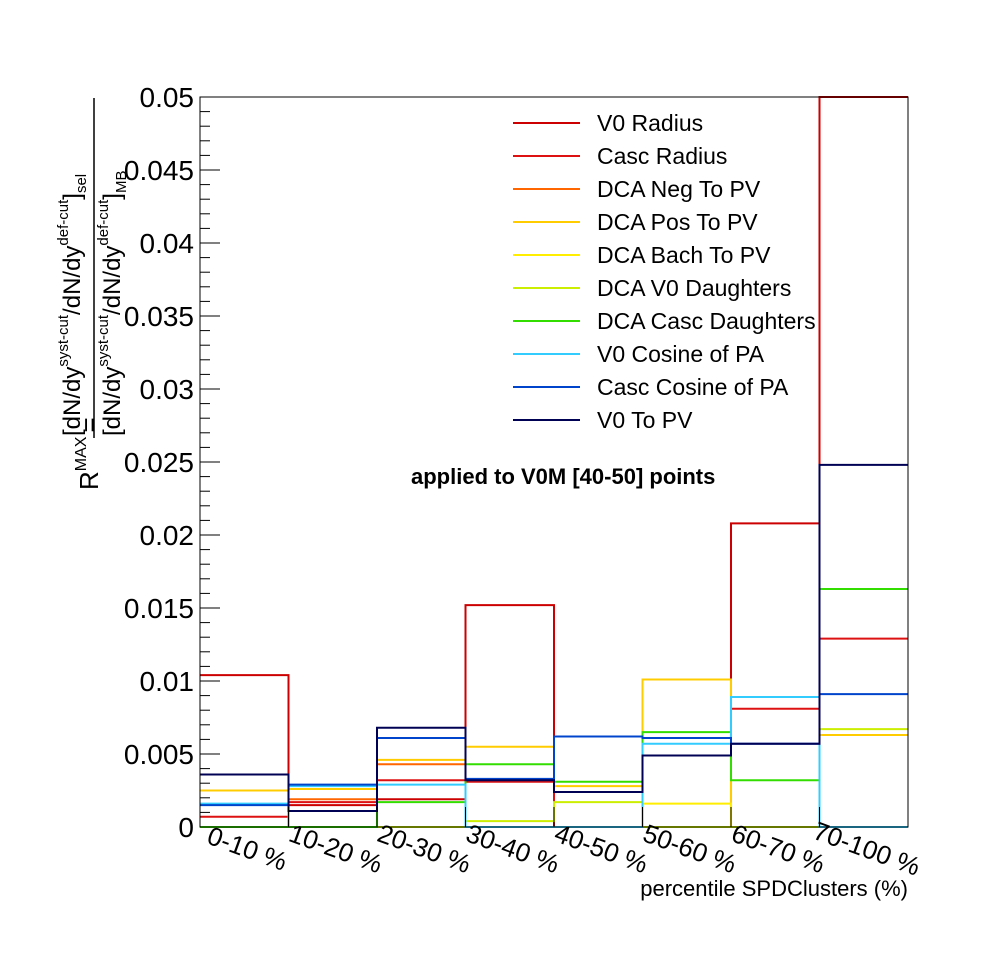 This screenshot has height=973, width=998. I want to click on y-tick-label: 0.035, so click(159, 316).